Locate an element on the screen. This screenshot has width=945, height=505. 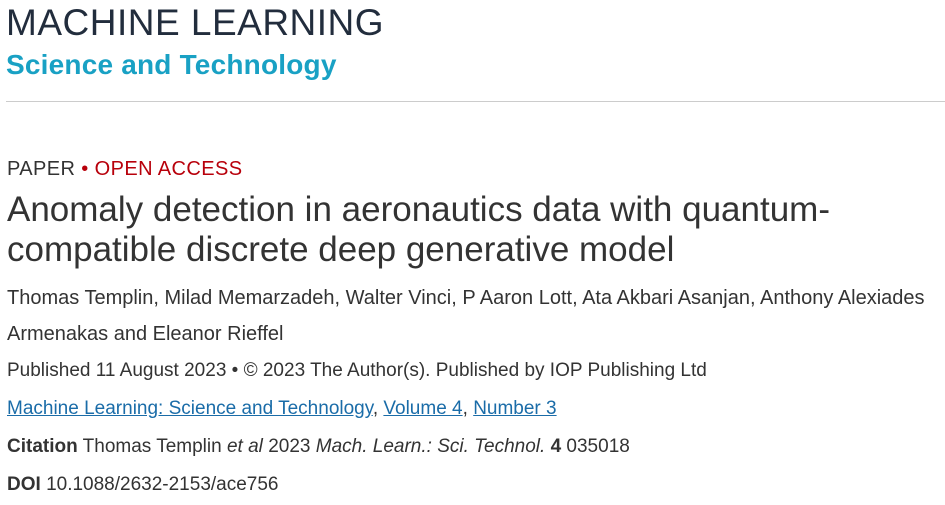
citation-journal: Mach. Learn.: Sci. Technol. is located at coordinates (430, 446).